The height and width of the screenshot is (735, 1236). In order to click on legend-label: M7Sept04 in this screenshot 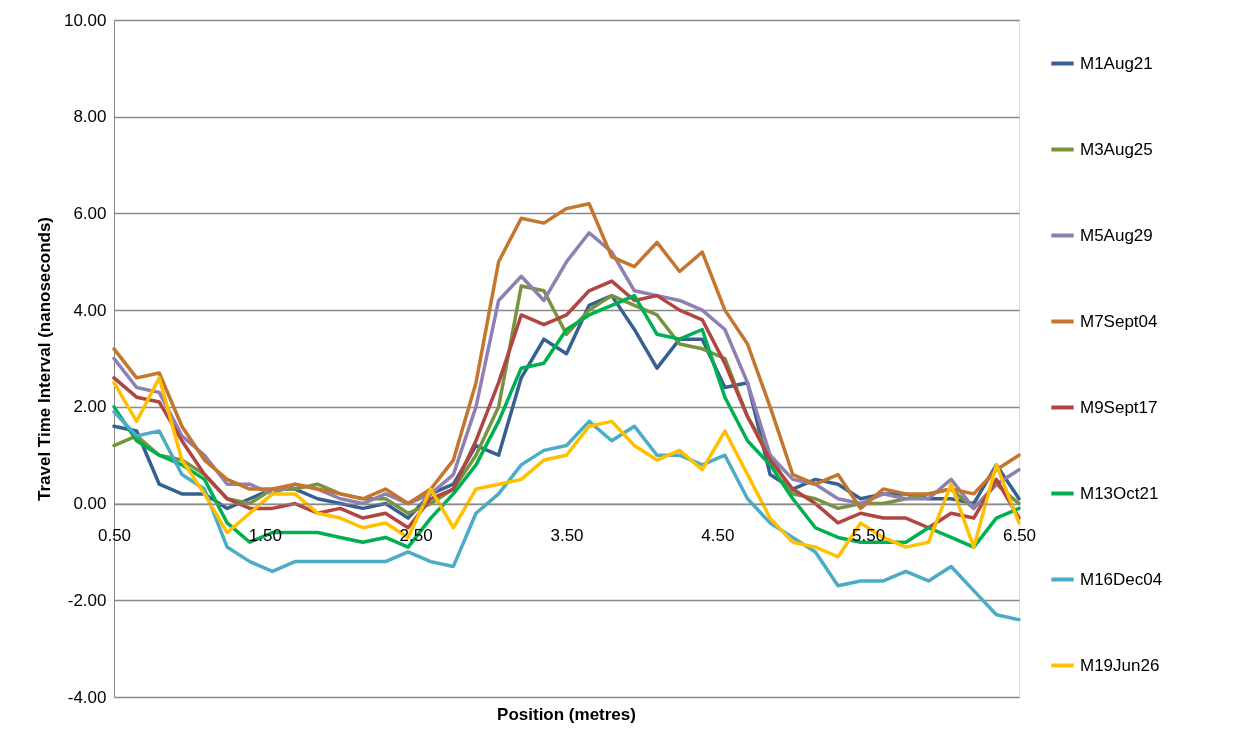, I will do `click(1119, 321)`.